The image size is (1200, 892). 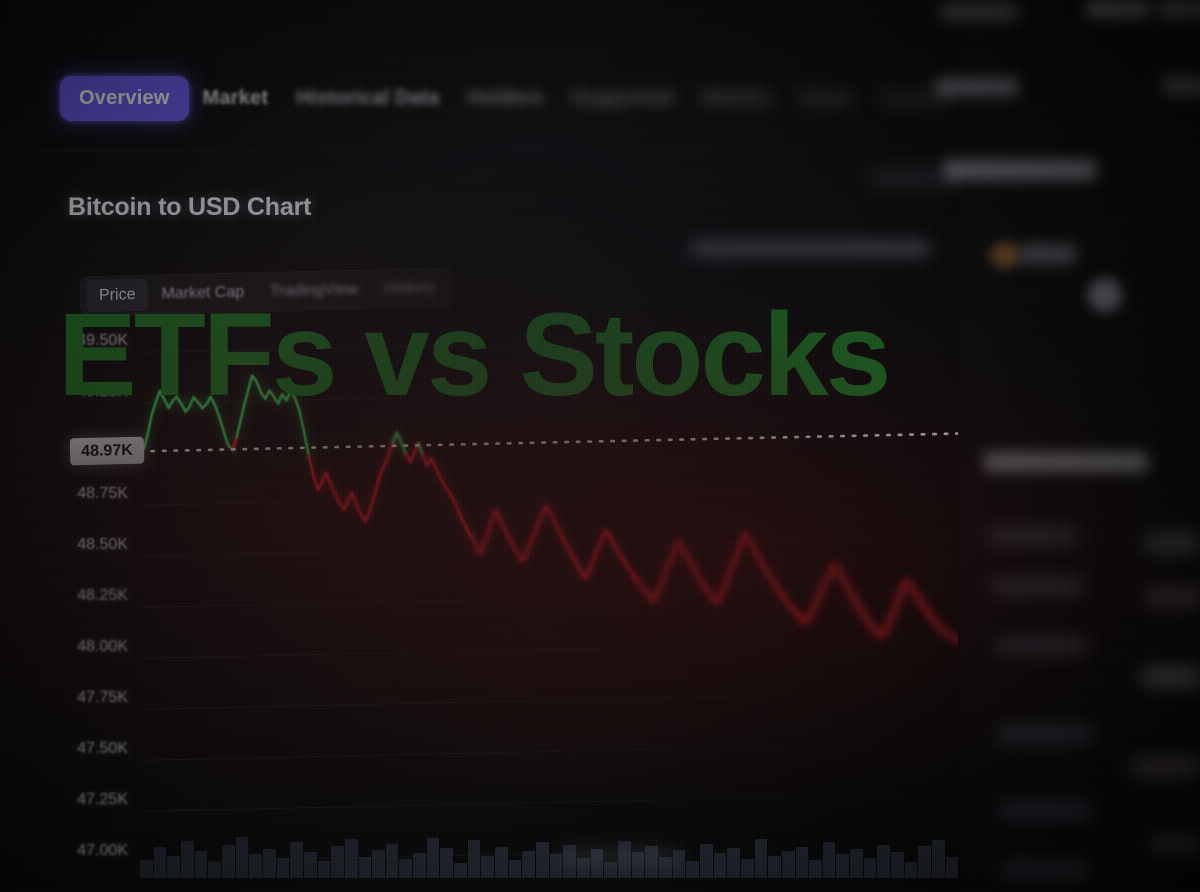 I want to click on nav-tab-news: News, so click(x=826, y=97).